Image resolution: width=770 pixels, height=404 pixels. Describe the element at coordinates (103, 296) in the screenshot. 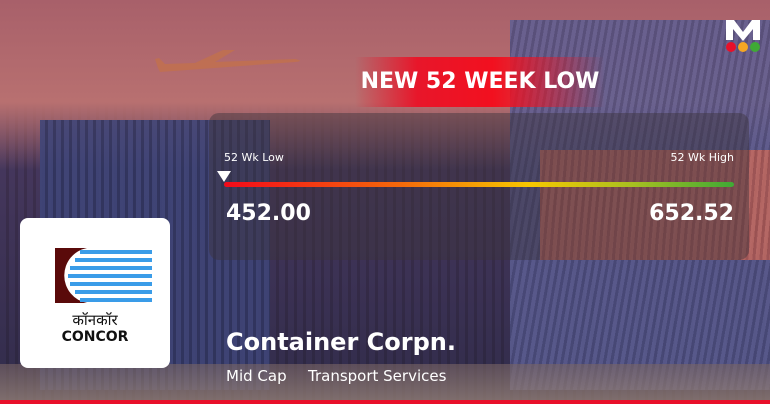

I see `concor-logo-icon: कॉनकॉर CONCOR` at that location.